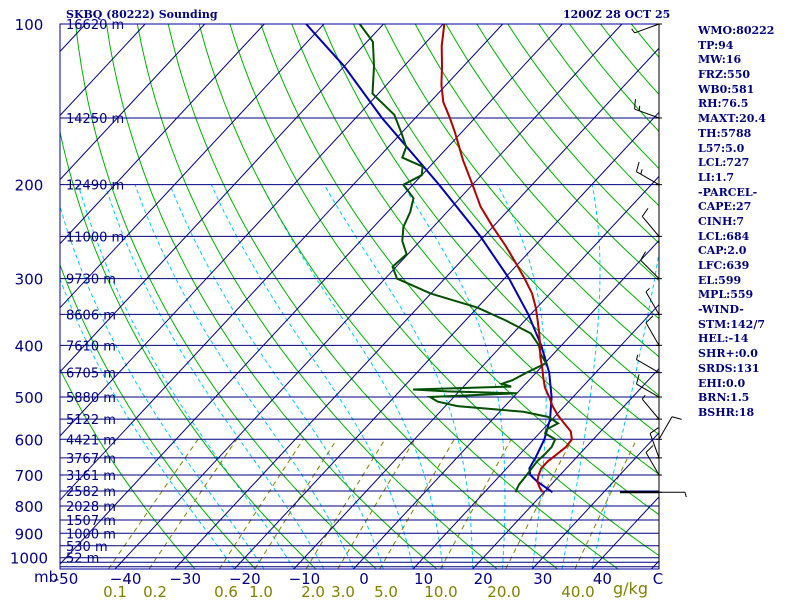 This screenshot has height=600, width=800. What do you see at coordinates (29, 398) in the screenshot?
I see `pressure-tick-label: 500` at bounding box center [29, 398].